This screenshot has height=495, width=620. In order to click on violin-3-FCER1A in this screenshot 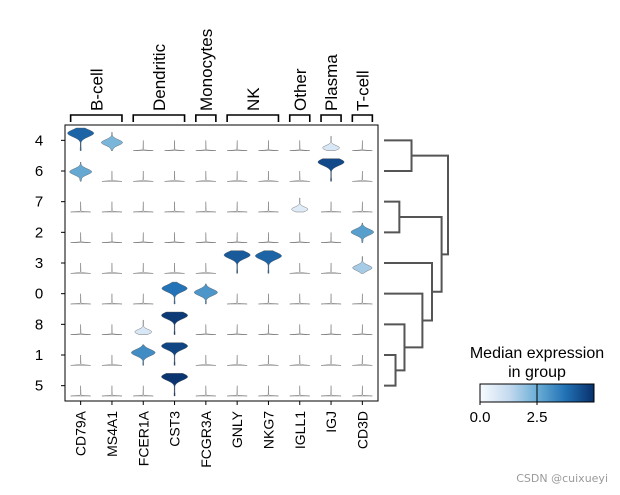, I will do `click(143, 268)`.